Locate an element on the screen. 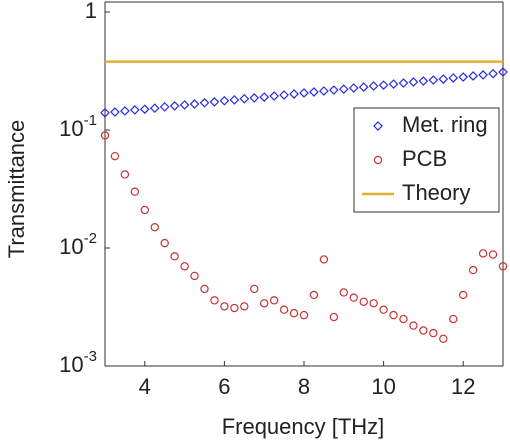 Image resolution: width=510 pixels, height=446 pixels. y-tick-exponent: -2 is located at coordinates (90, 238).